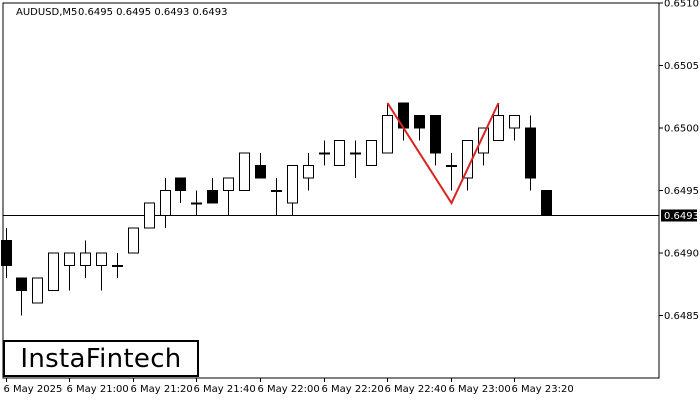  Describe the element at coordinates (681, 254) in the screenshot. I see `y-tick-label: 0.6490` at that location.